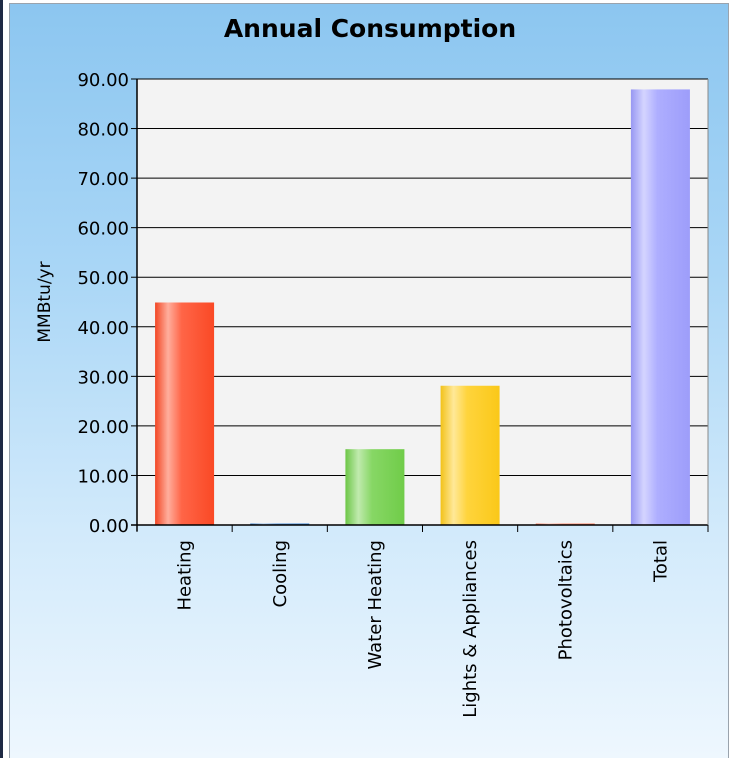 This screenshot has height=758, width=736. What do you see at coordinates (103, 427) in the screenshot?
I see `y-tick-label: 20.00` at bounding box center [103, 427].